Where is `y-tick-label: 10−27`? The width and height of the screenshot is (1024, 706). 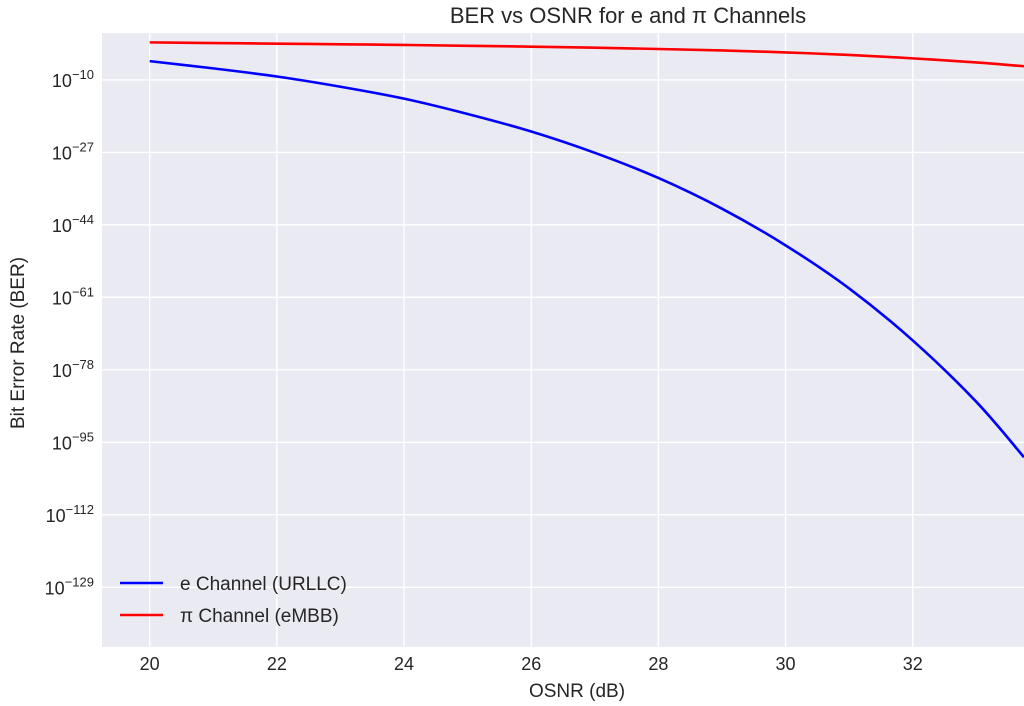
y-tick-label: 10−27 is located at coordinates (73, 151).